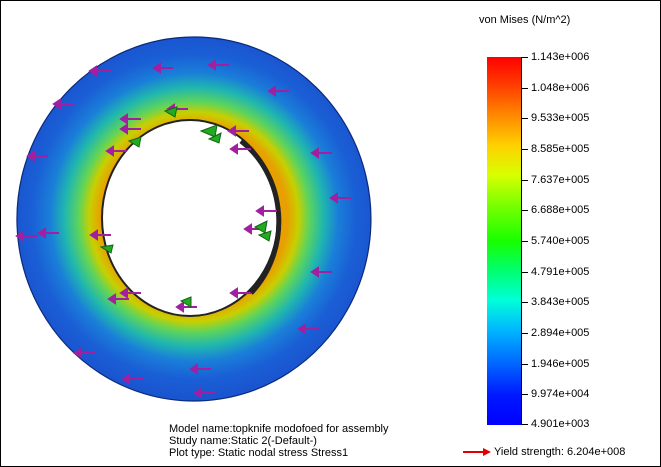 The height and width of the screenshot is (467, 661). Describe the element at coordinates (560, 271) in the screenshot. I see `colorbar-tick-label: 4.791e+005` at that location.